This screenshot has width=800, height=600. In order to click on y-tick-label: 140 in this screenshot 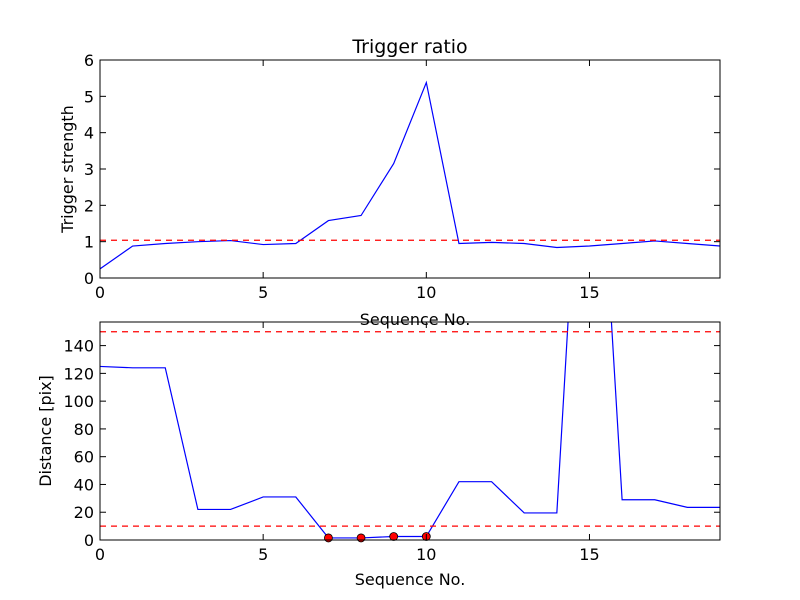, I will do `click(78, 346)`.